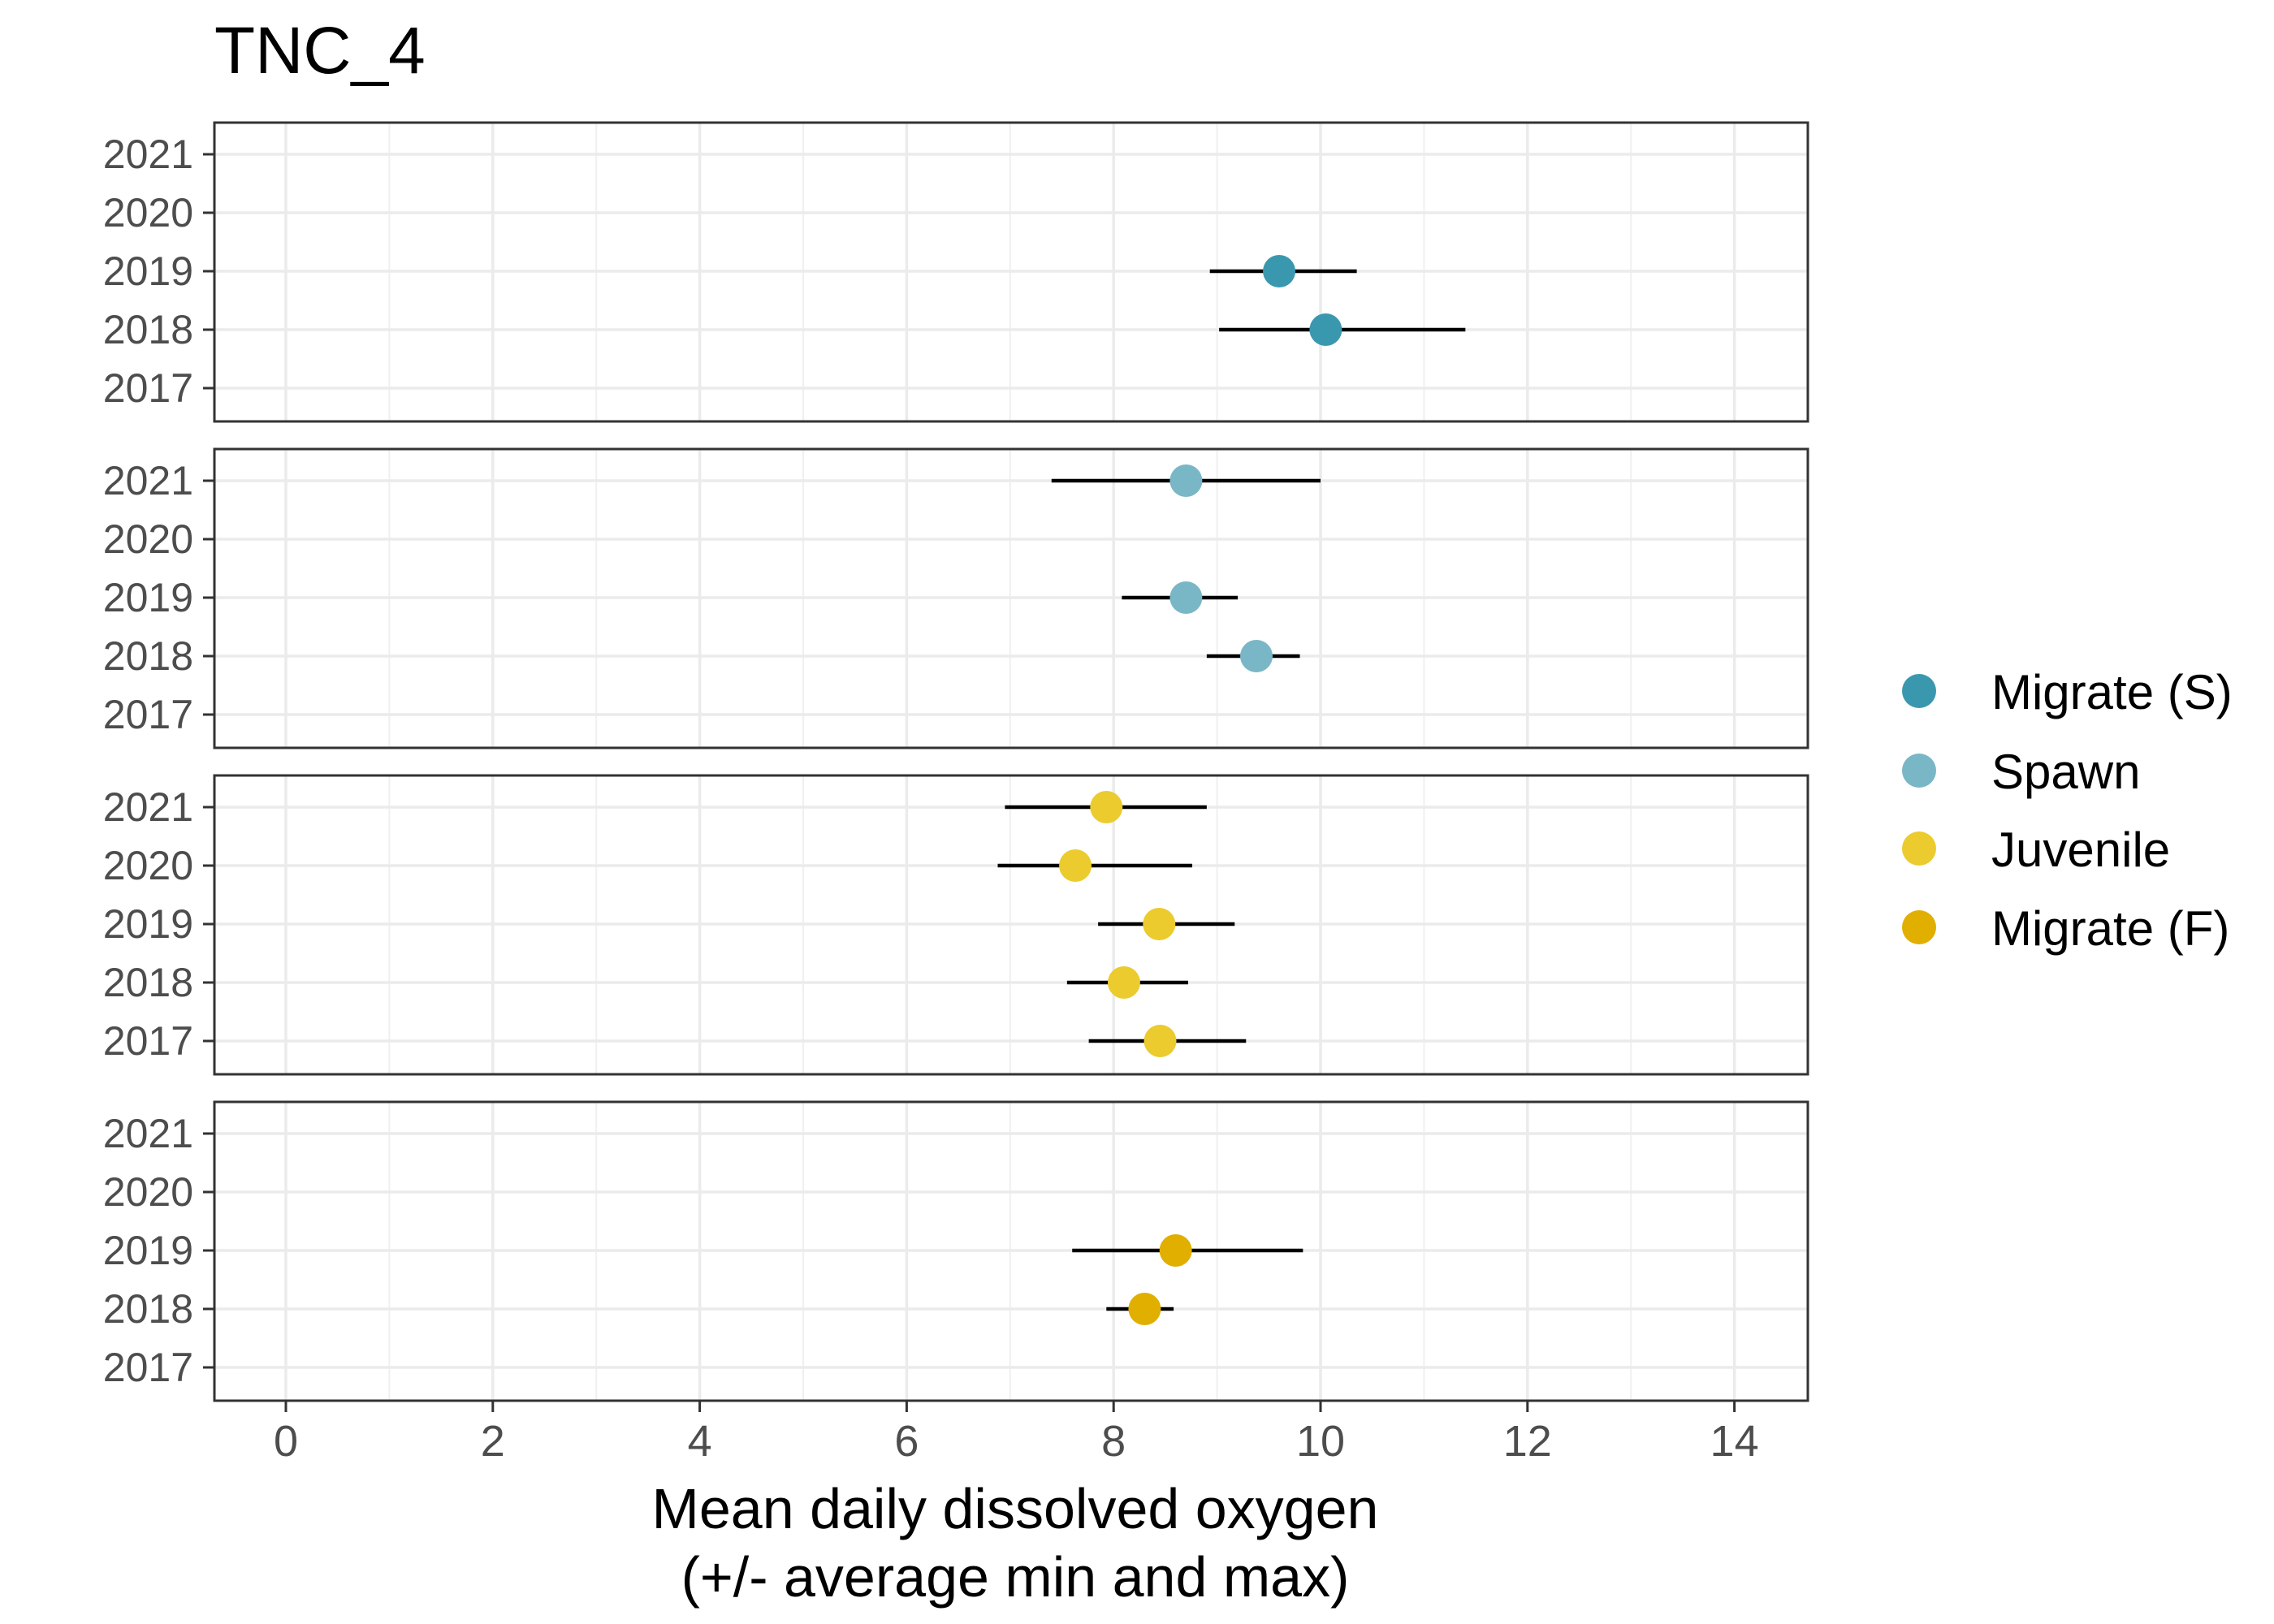 The height and width of the screenshot is (1624, 2274). What do you see at coordinates (1527, 1441) in the screenshot?
I see `x-tick-label: 12` at bounding box center [1527, 1441].